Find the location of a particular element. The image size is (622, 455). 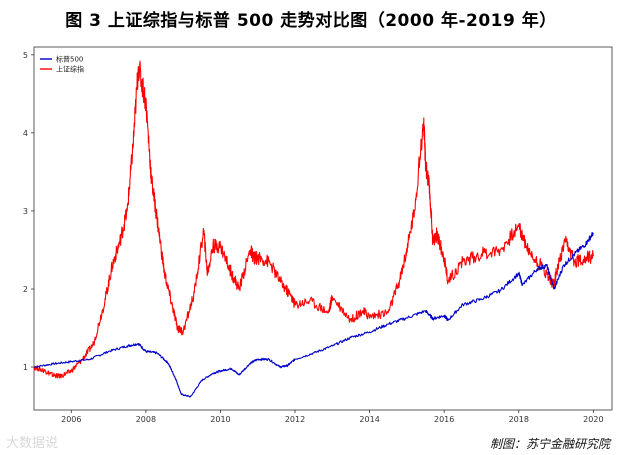

x-tick-label: 2014 is located at coordinates (369, 419).